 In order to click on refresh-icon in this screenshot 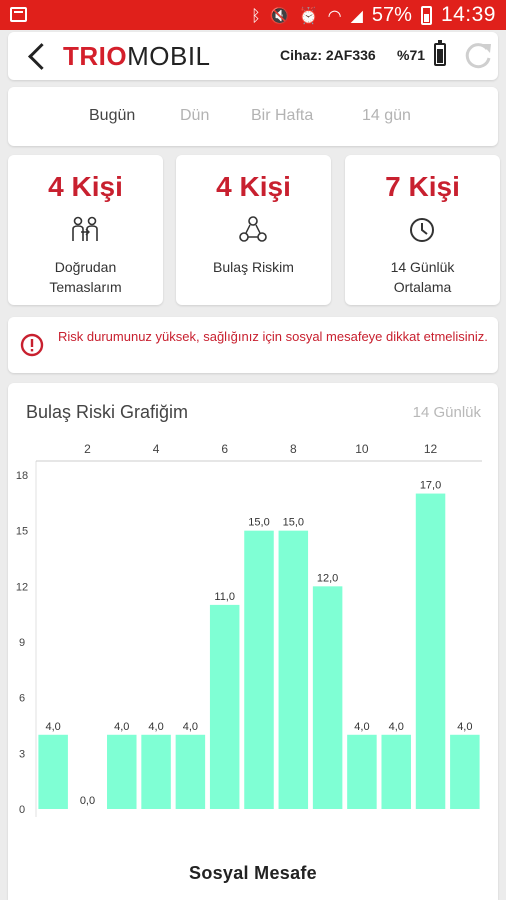, I will do `click(478, 56)`.